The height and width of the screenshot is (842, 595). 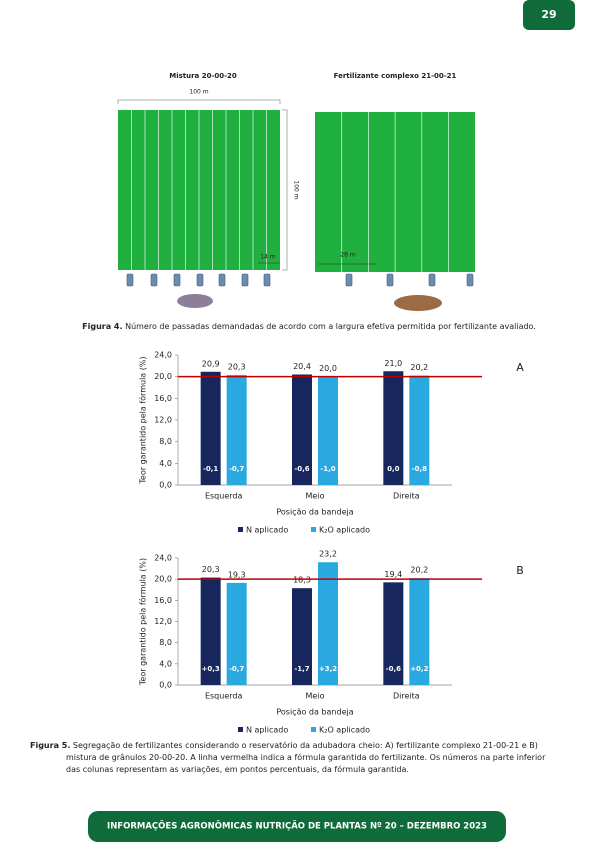 I want to click on deviation-label: +0,2, so click(x=419, y=669).